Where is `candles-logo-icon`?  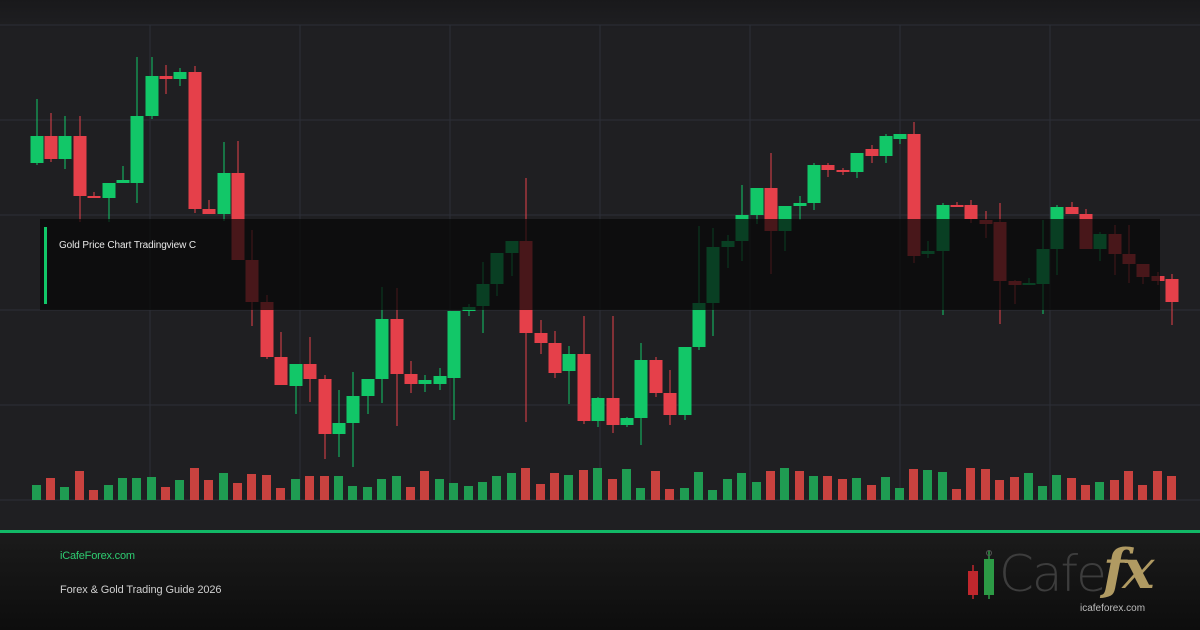 candles-logo-icon is located at coordinates (981, 574).